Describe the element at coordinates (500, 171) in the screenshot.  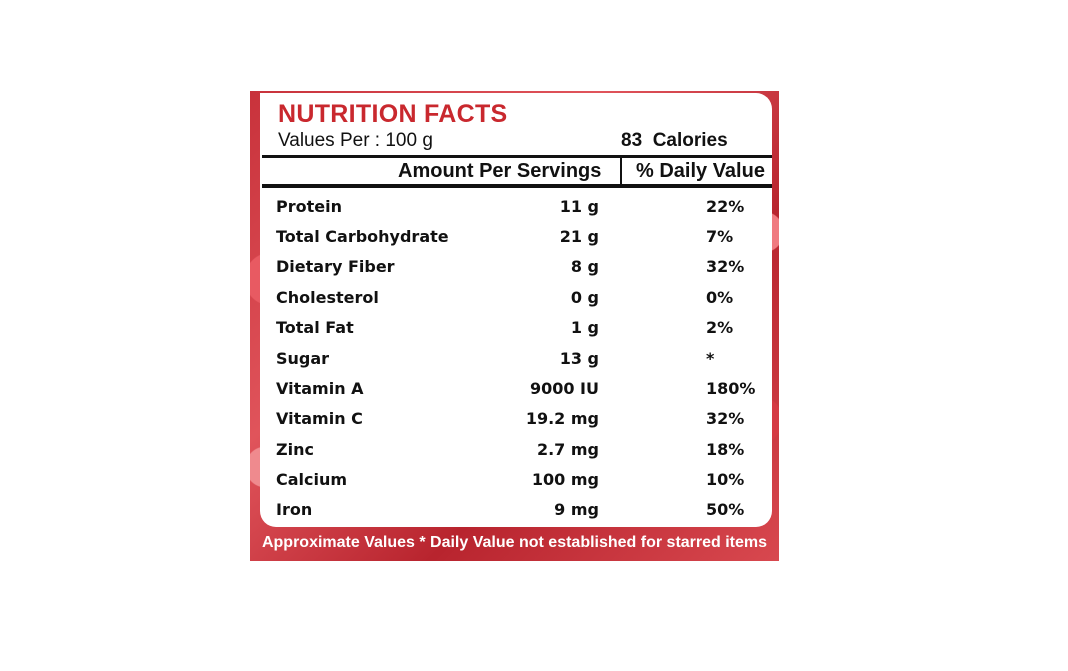
I see `column-header-amount: Amount Per Servings` at that location.